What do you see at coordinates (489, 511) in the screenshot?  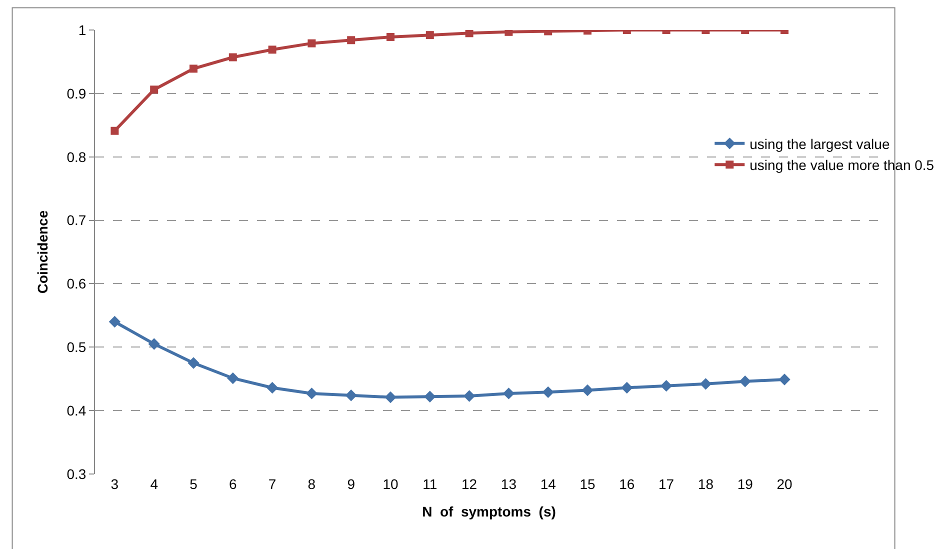 I see `x-axis-title: N of symptoms (s)` at bounding box center [489, 511].